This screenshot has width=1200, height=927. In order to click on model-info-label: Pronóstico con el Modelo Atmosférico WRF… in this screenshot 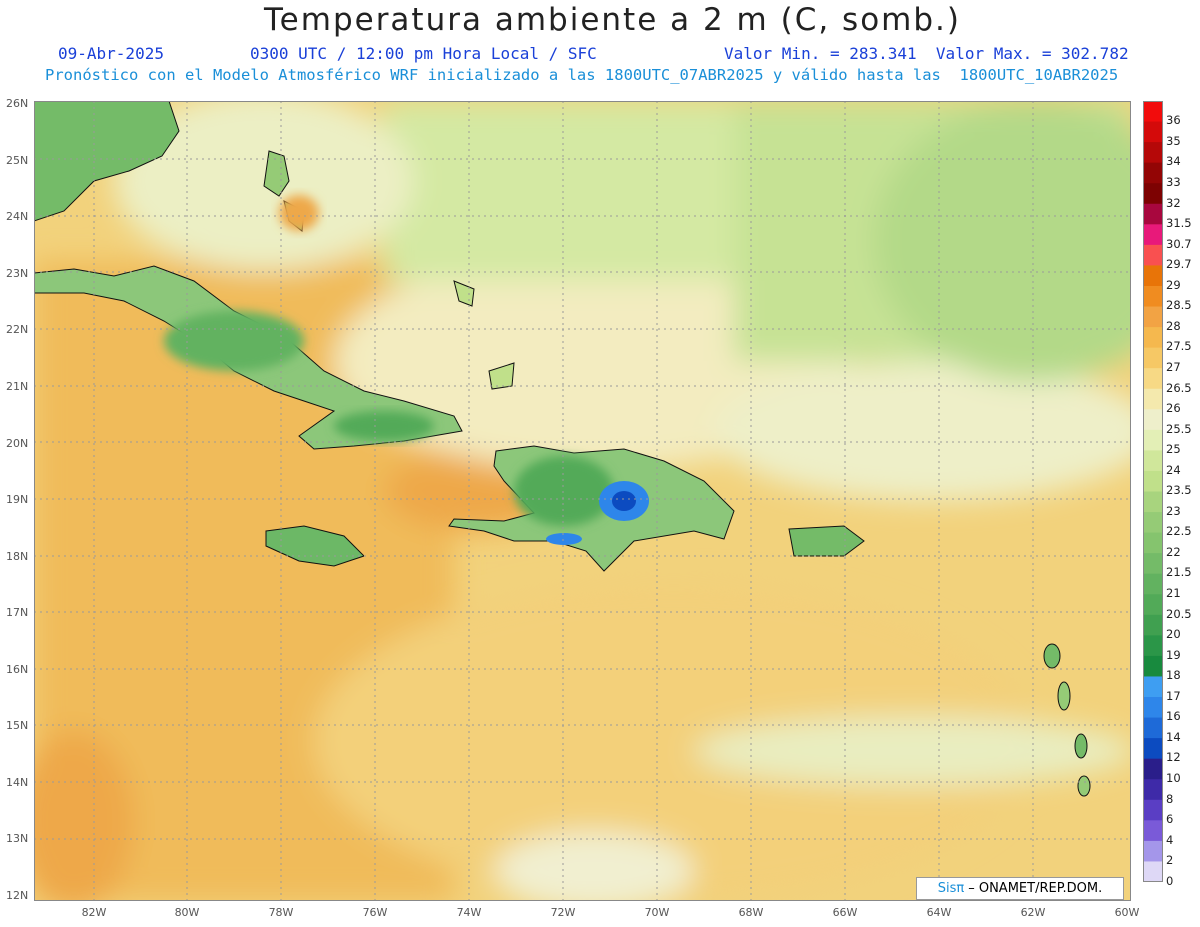, I will do `click(582, 75)`.